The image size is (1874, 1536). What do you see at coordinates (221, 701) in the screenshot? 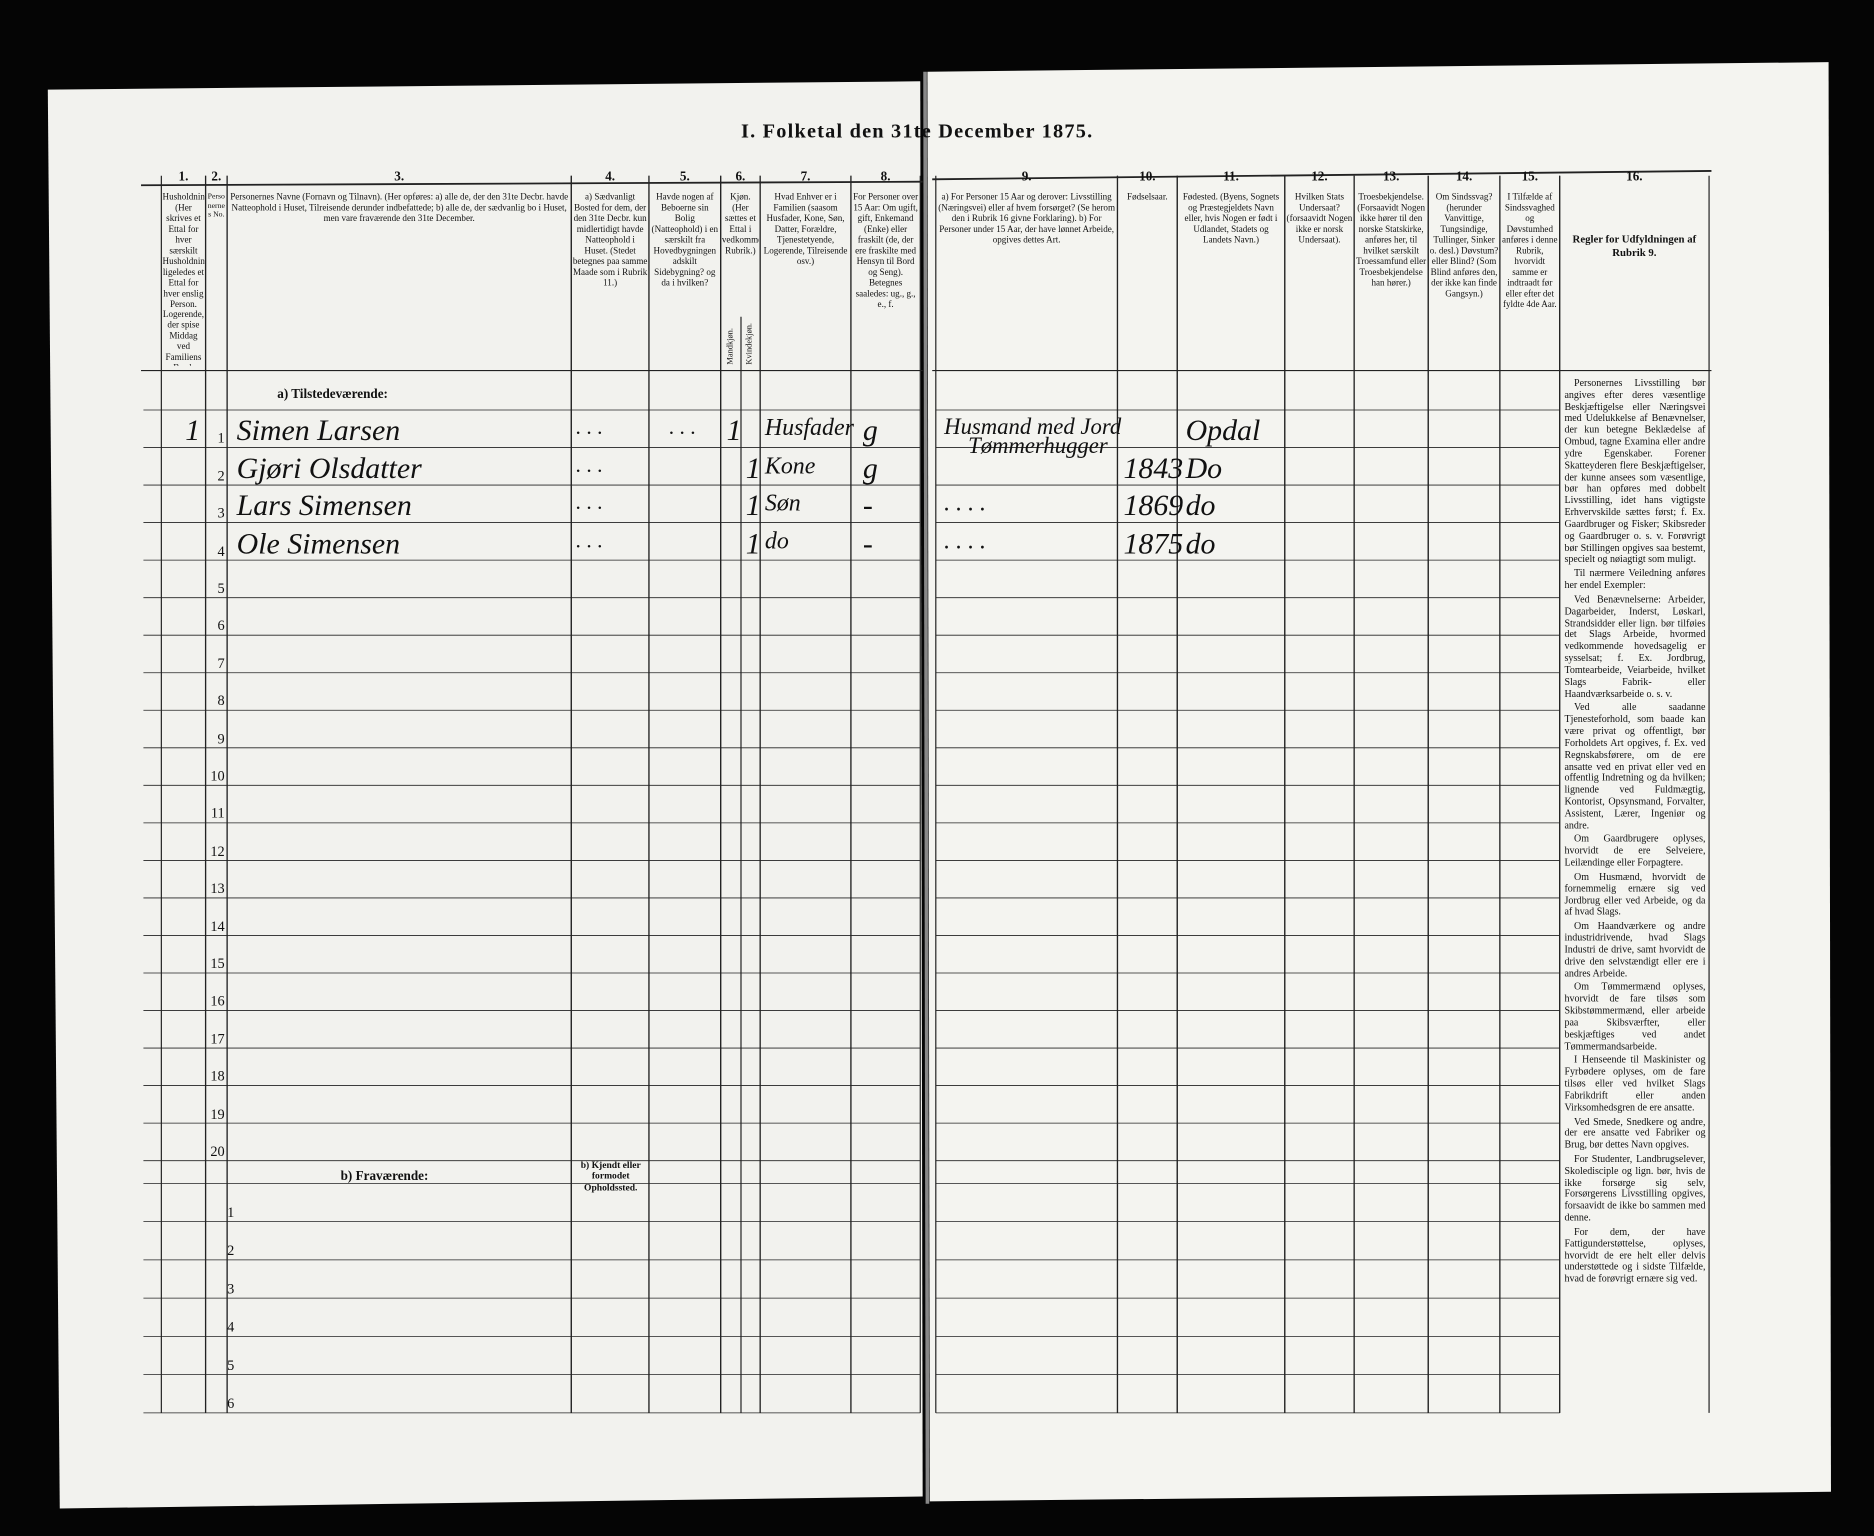
I see `row-number: 8` at bounding box center [221, 701].